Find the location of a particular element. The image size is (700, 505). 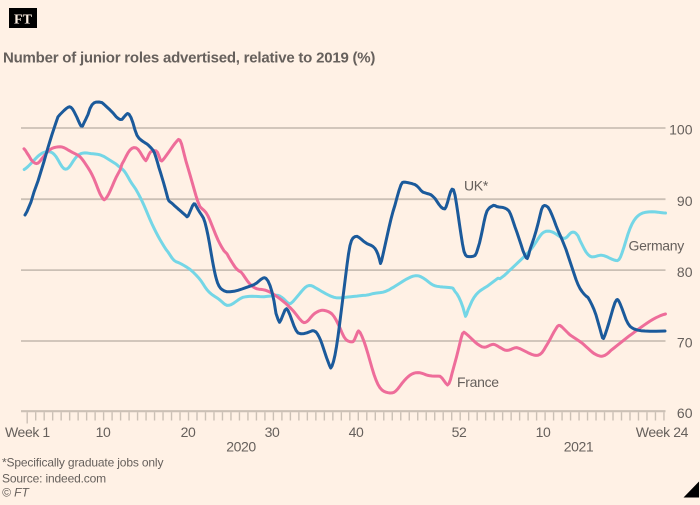

svg-text: Germany is located at coordinates (657, 245).